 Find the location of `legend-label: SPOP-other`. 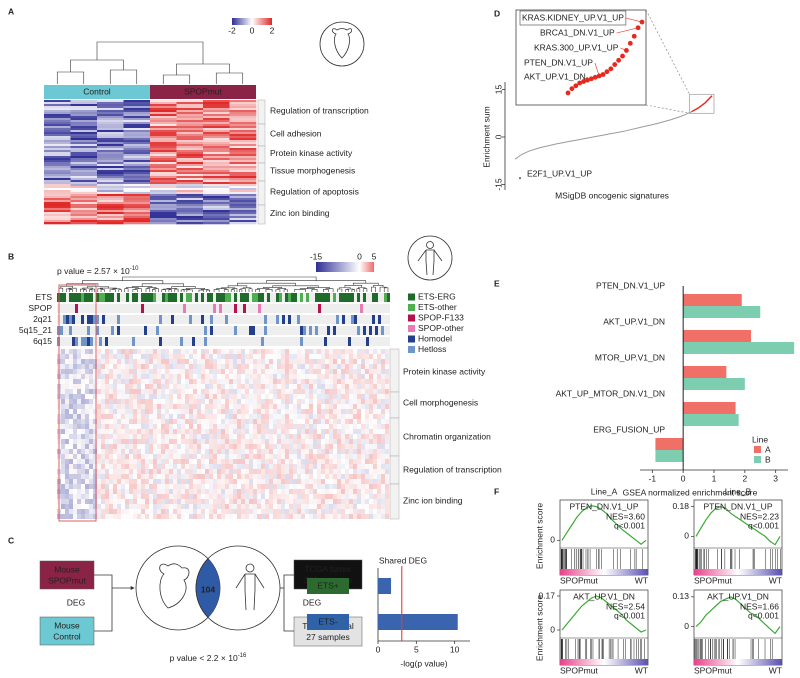

legend-label: SPOP-other is located at coordinates (441, 328).